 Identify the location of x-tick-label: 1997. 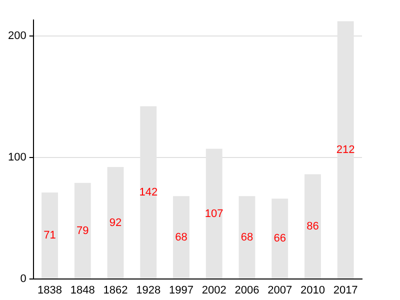
(181, 290).